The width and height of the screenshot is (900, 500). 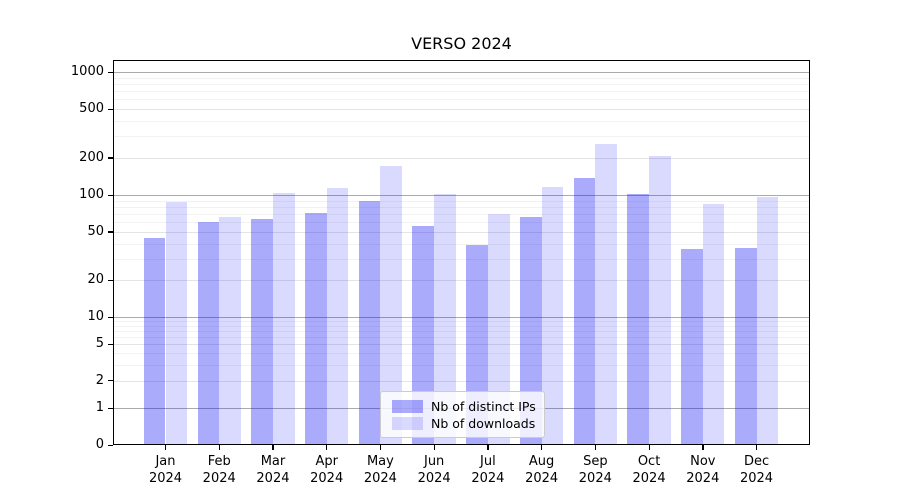 What do you see at coordinates (95, 280) in the screenshot?
I see `y-tick-label: 20` at bounding box center [95, 280].